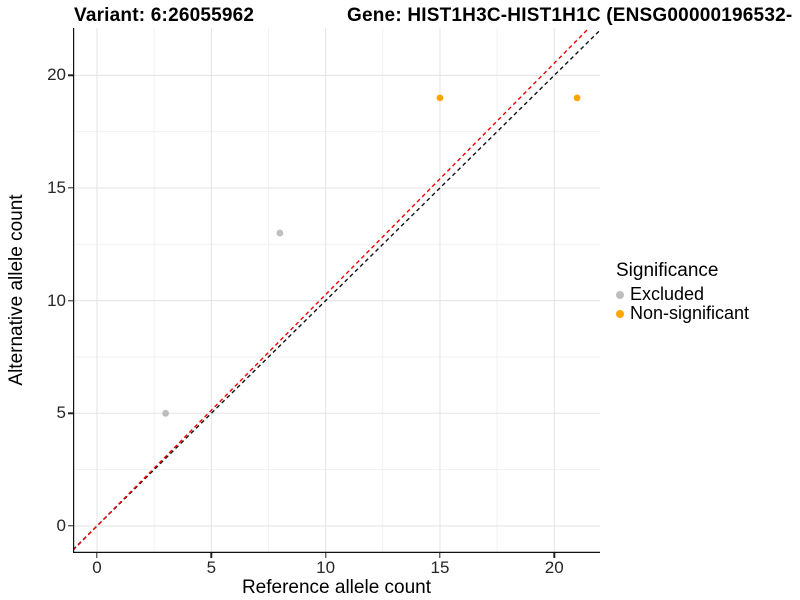 The height and width of the screenshot is (600, 800). I want to click on legend-label-excluded: Excluded, so click(667, 294).